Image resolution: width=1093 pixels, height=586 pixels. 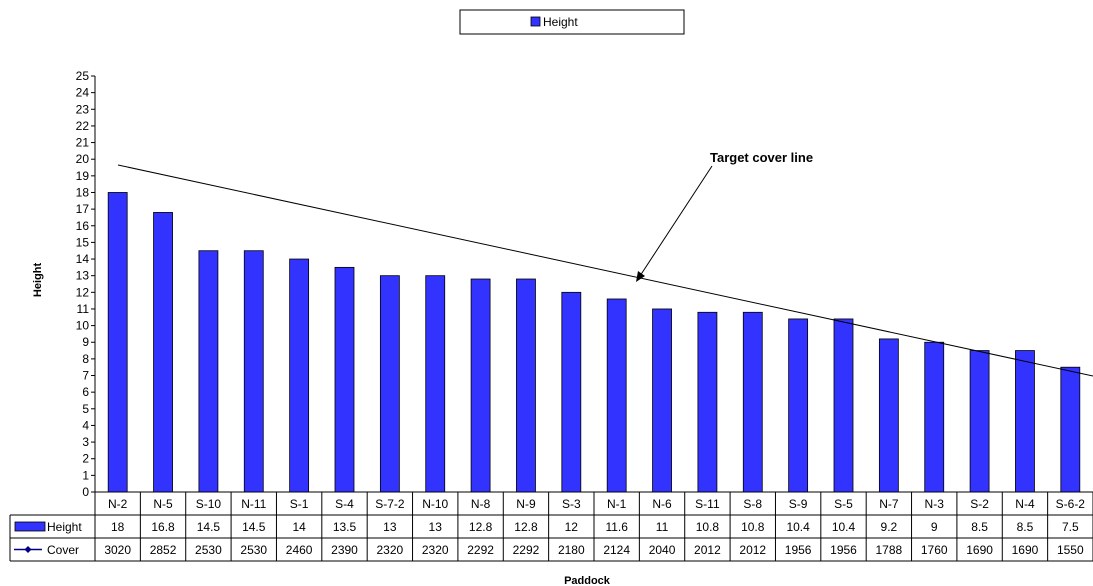 What do you see at coordinates (163, 527) in the screenshot?
I see `table-cell-height: 16.8` at bounding box center [163, 527].